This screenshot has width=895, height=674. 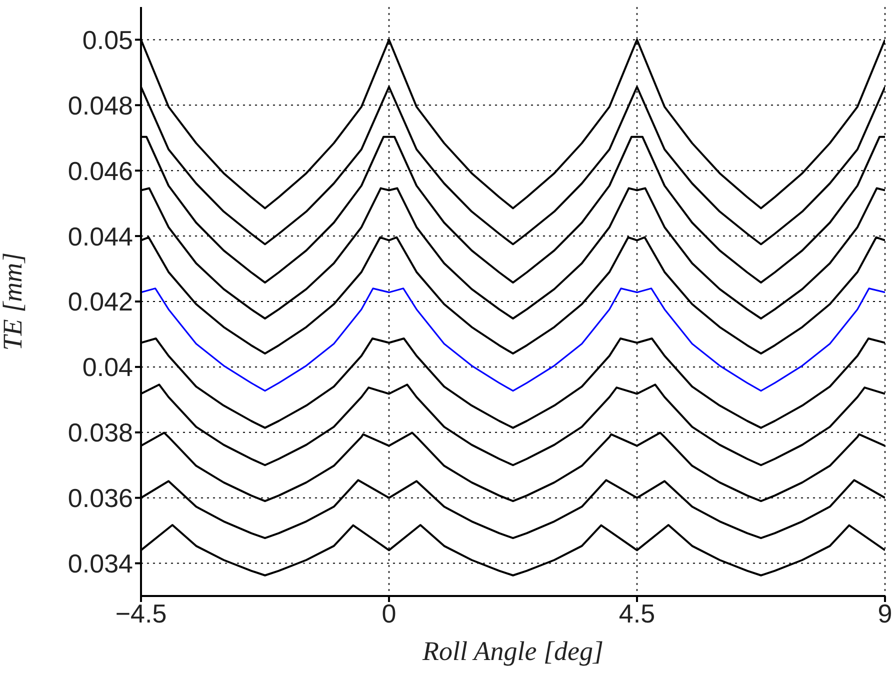 I want to click on y-tick-label: 0.04, so click(x=107, y=367).